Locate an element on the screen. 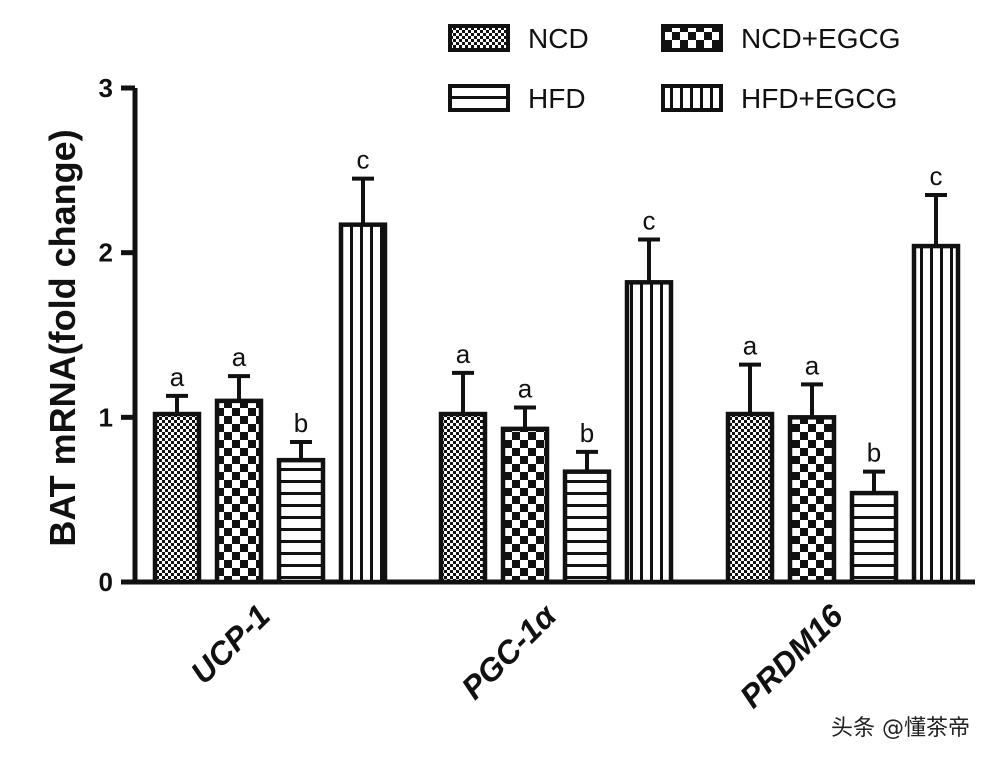  legend-label: HFD is located at coordinates (557, 98).